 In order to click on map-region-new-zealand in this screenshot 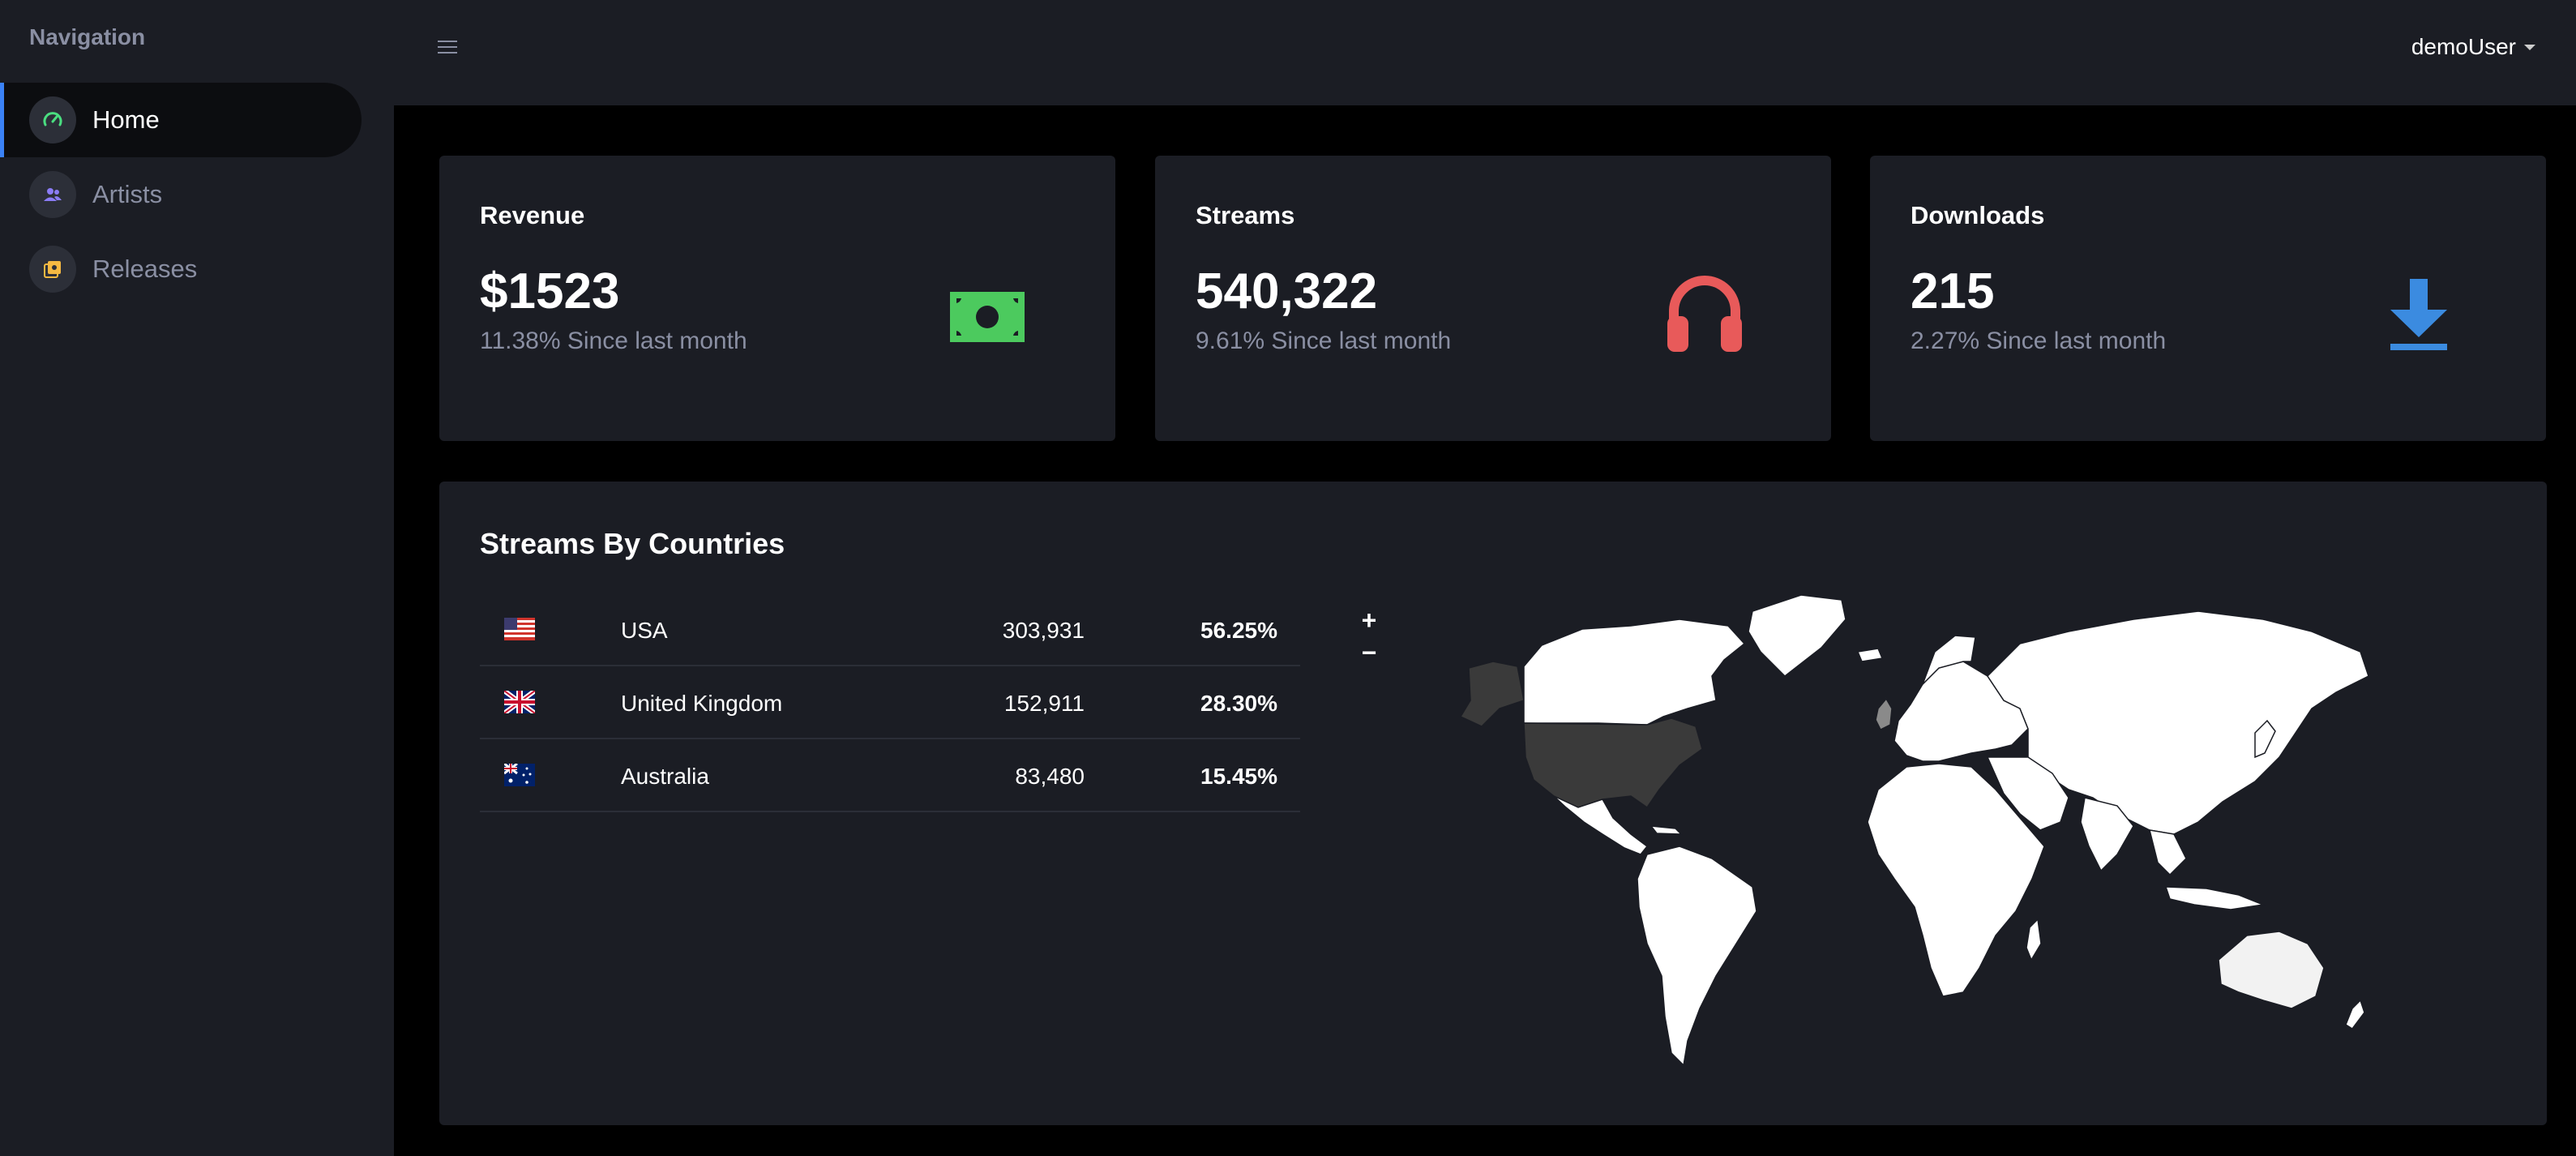, I will do `click(2355, 1014)`.